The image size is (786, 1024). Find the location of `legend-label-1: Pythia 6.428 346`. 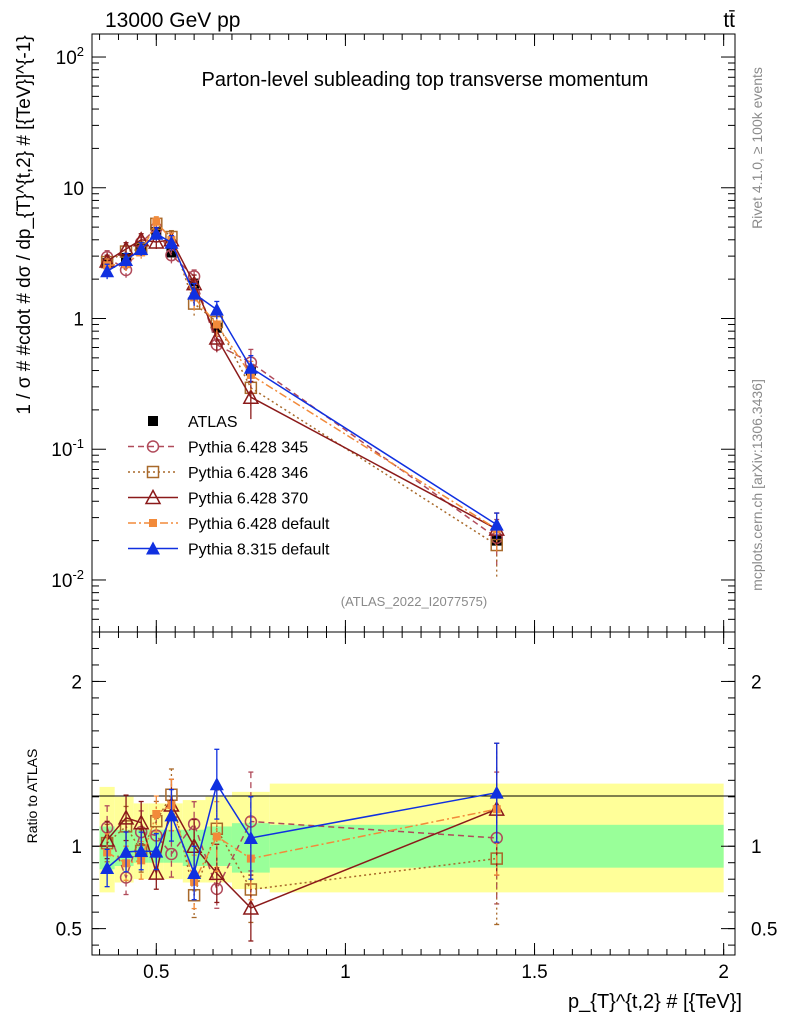

legend-label-1: Pythia 6.428 346 is located at coordinates (248, 473).